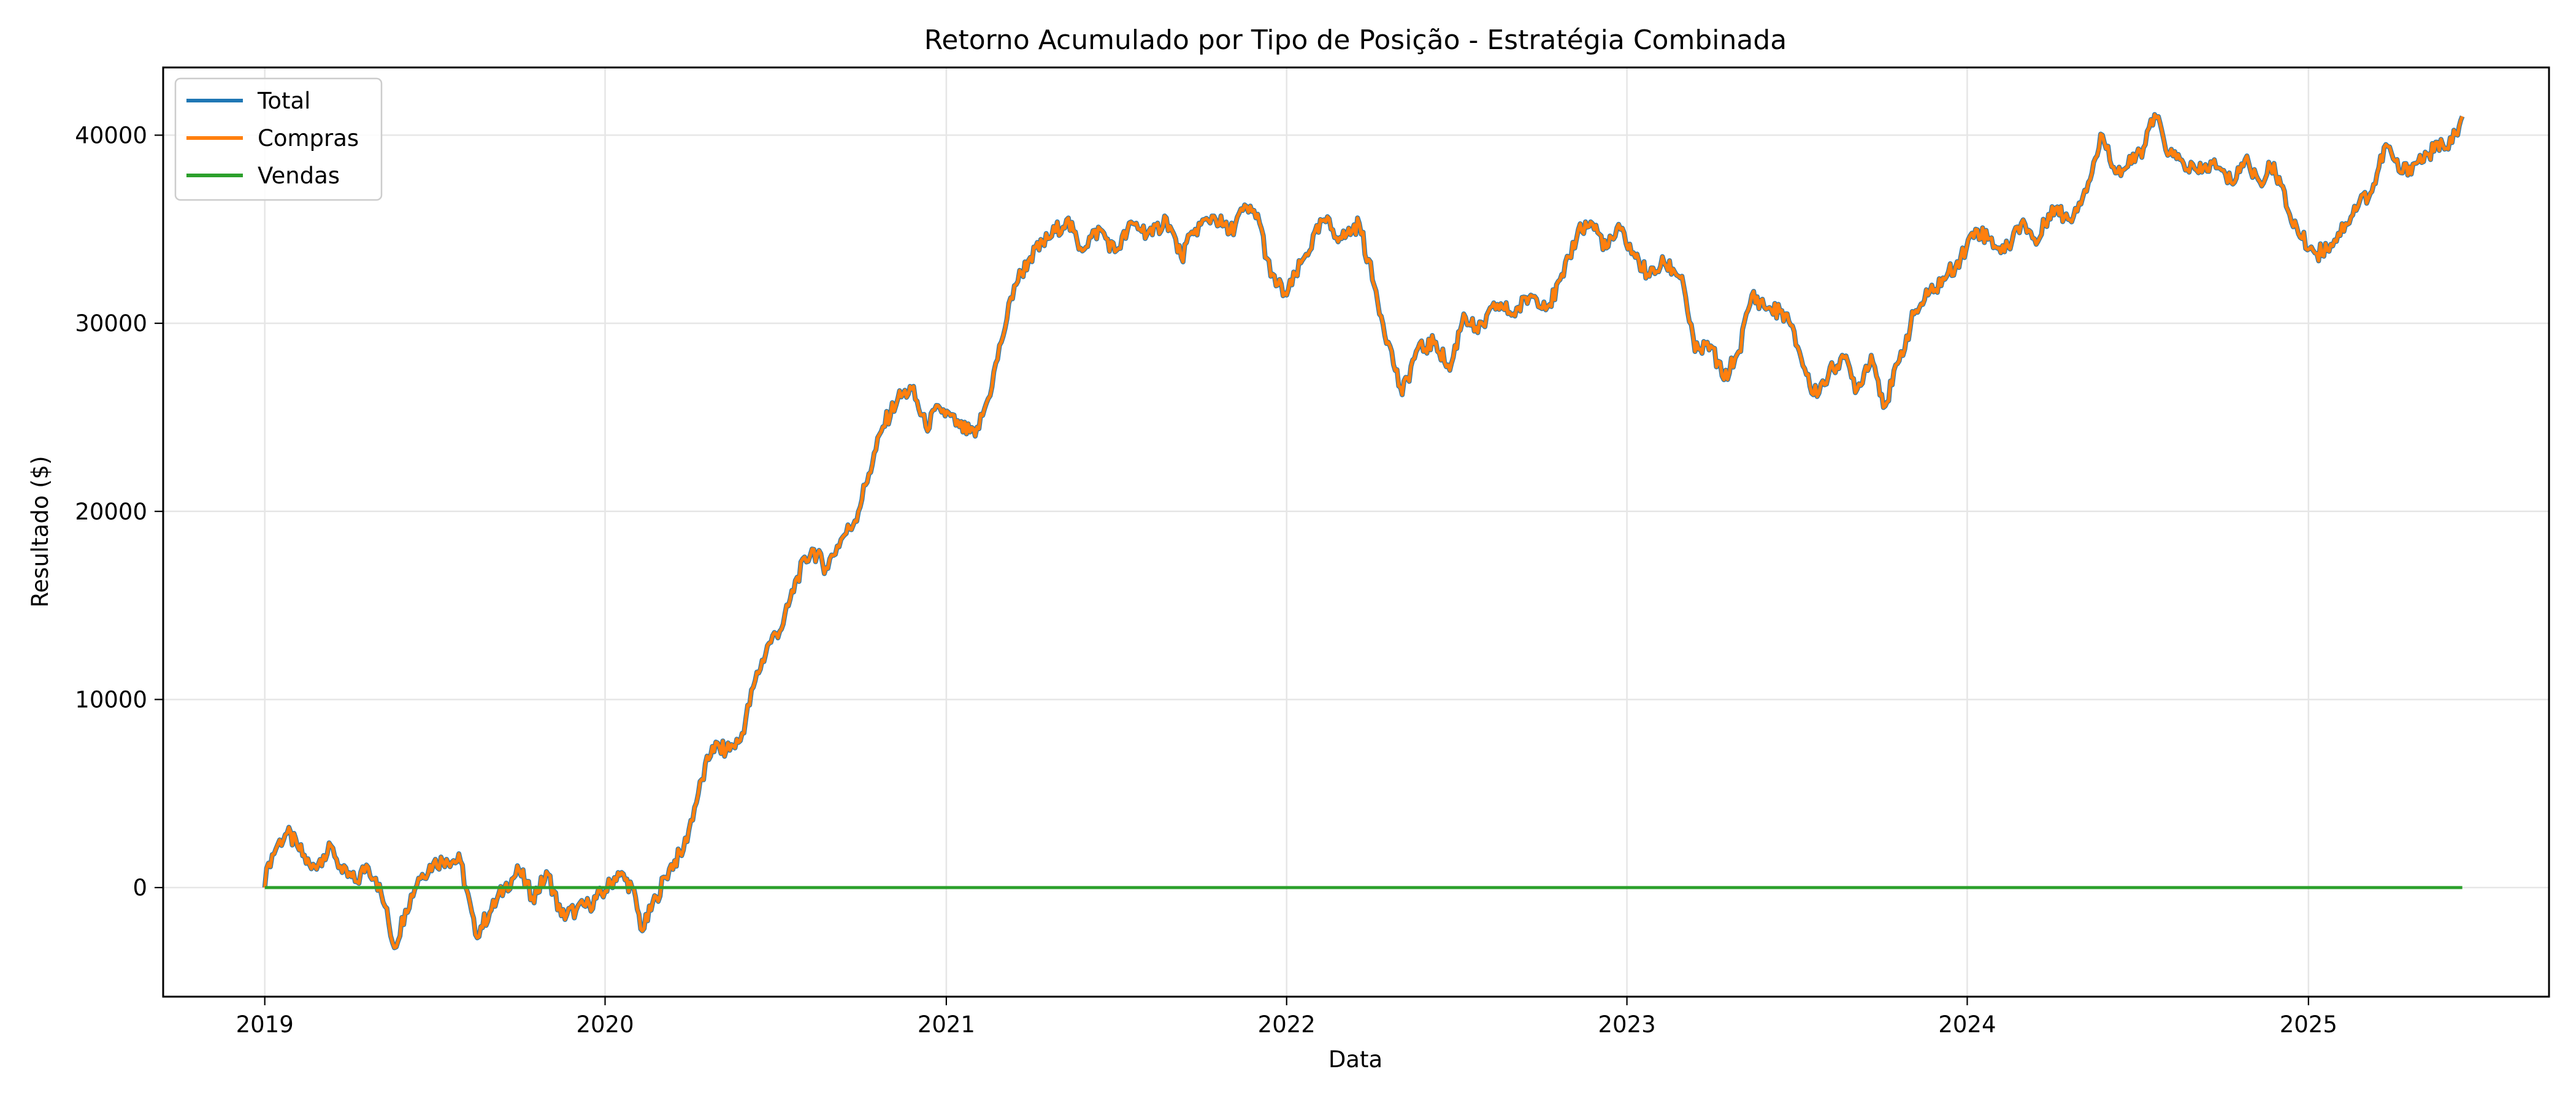  I want to click on legend-label-vendas: Vendas, so click(299, 176).